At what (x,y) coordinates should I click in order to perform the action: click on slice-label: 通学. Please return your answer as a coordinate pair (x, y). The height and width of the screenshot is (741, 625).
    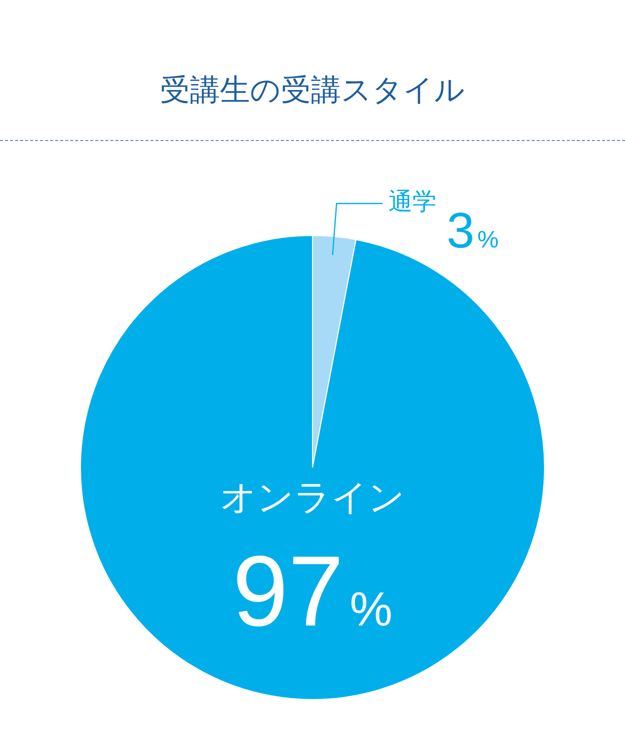
    Looking at the image, I should click on (412, 202).